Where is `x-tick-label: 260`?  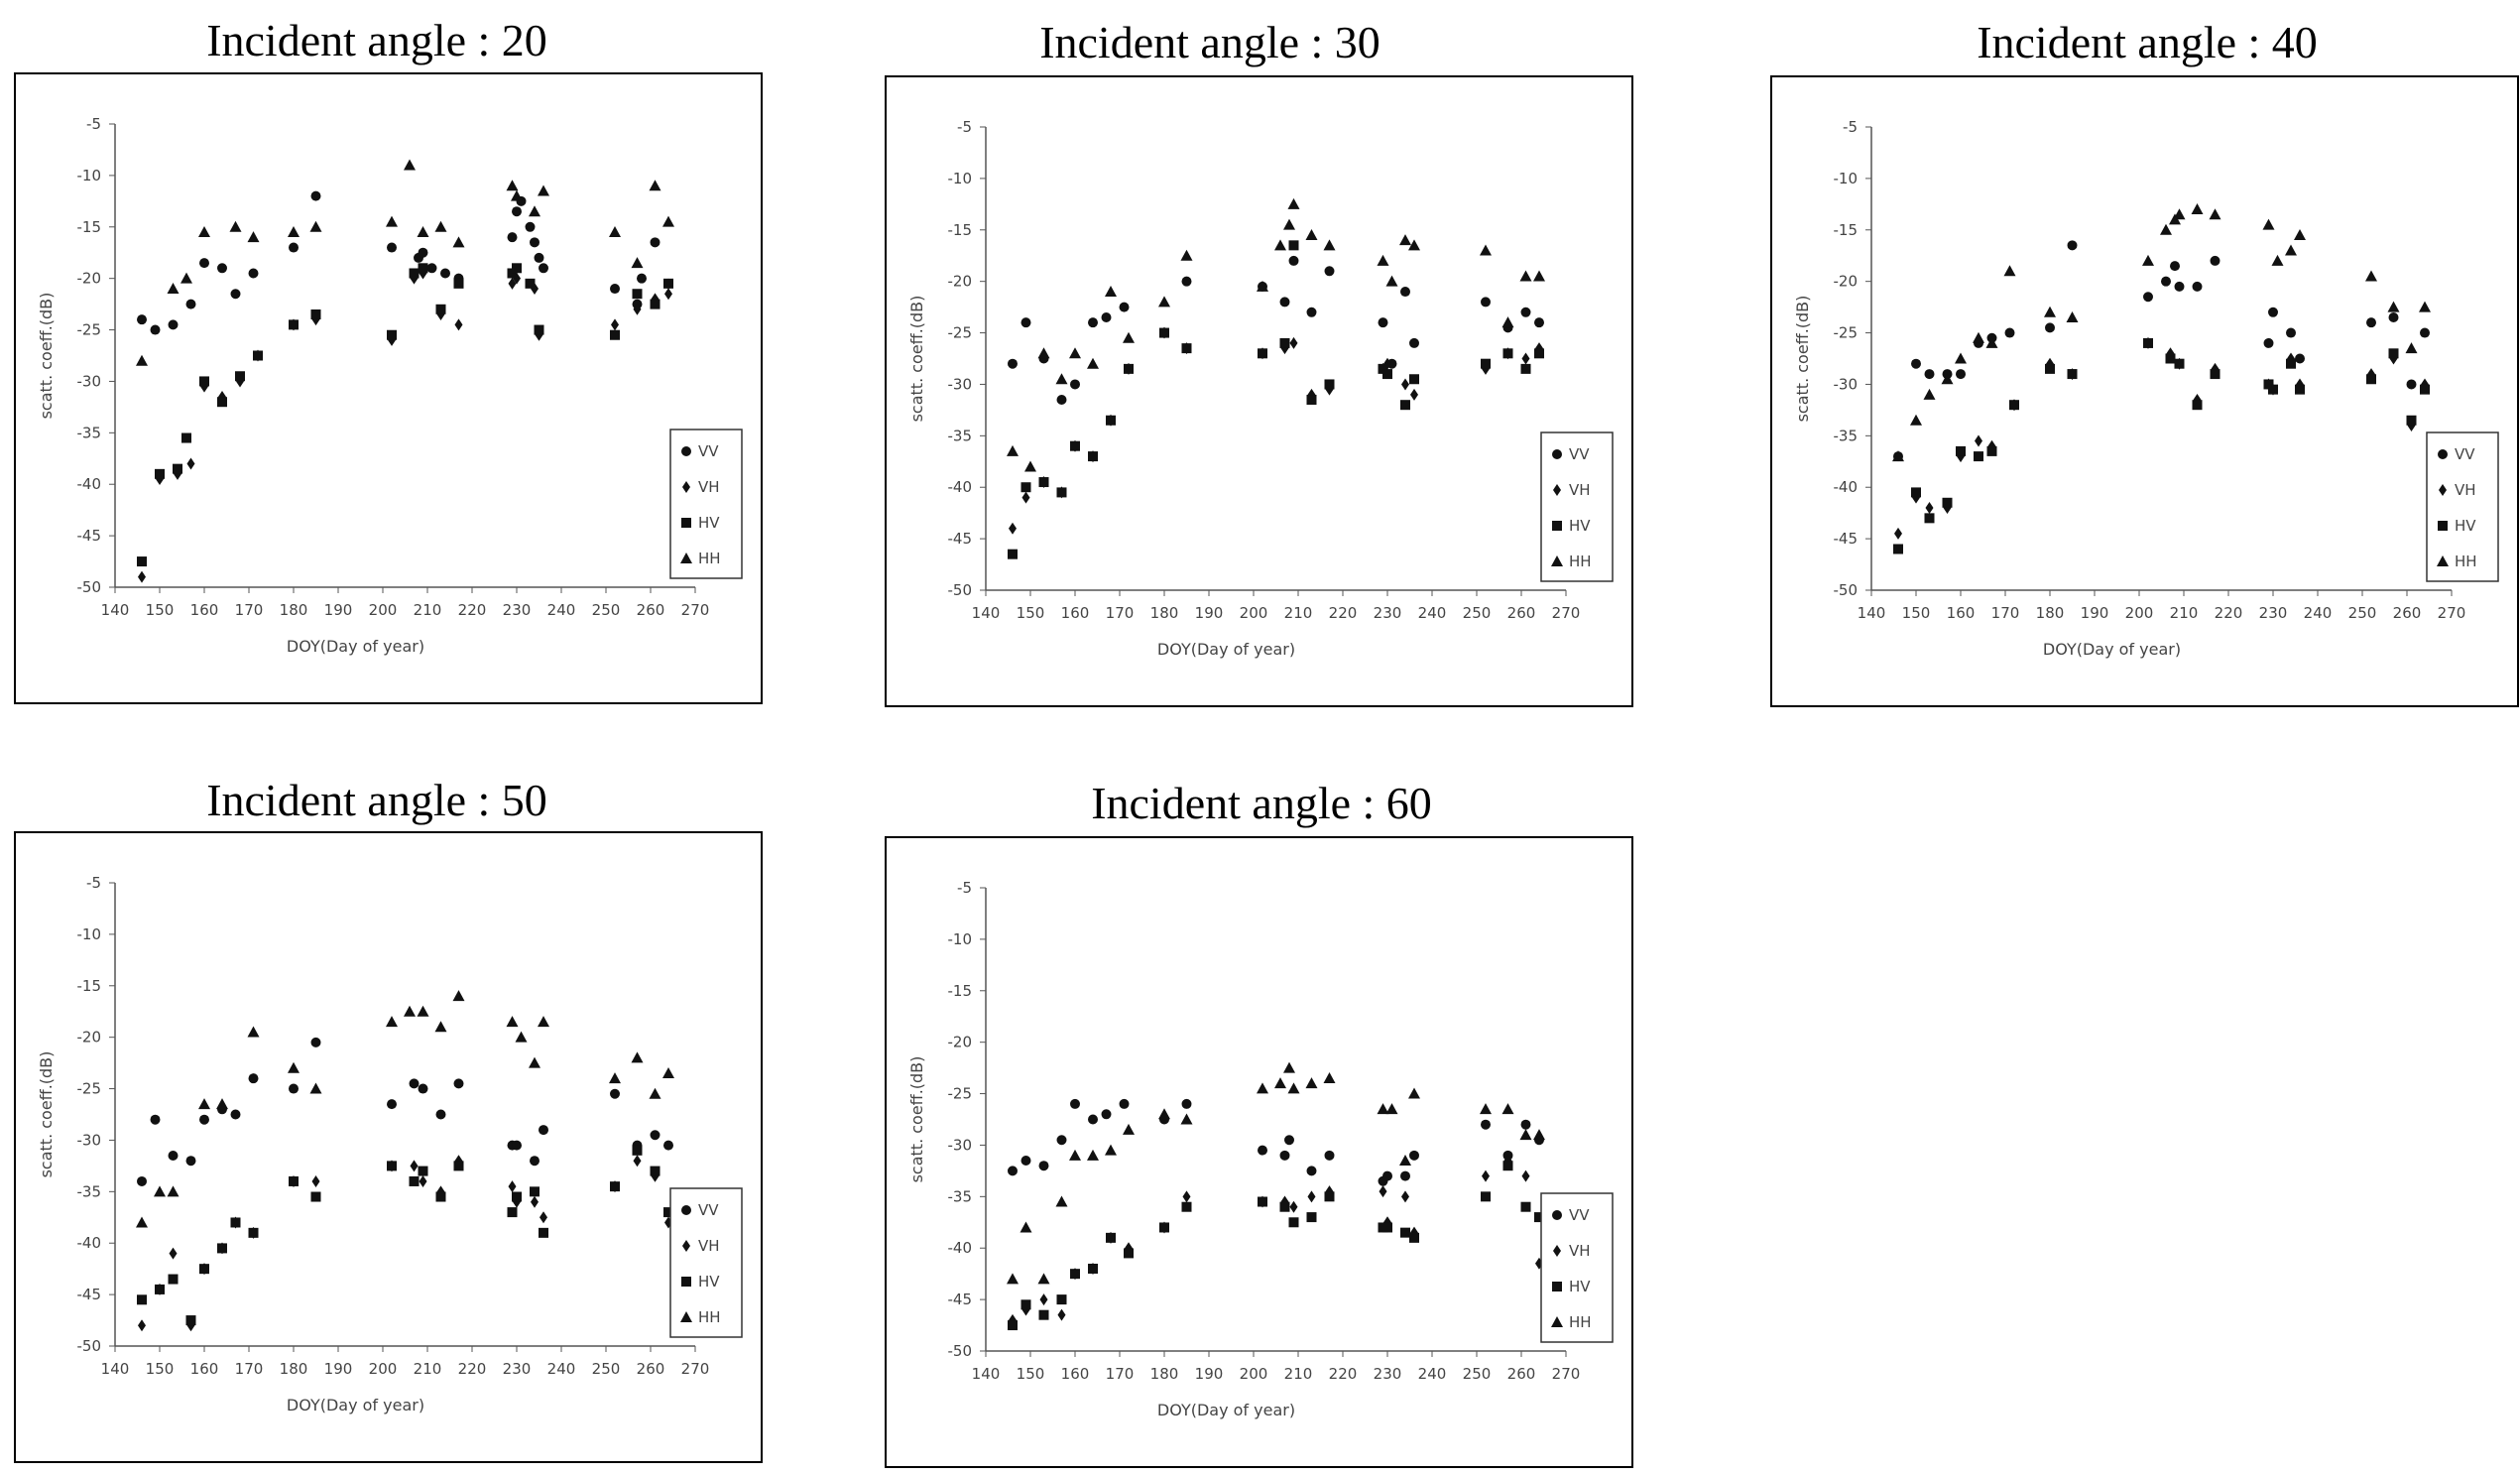 x-tick-label: 260 is located at coordinates (1521, 1374).